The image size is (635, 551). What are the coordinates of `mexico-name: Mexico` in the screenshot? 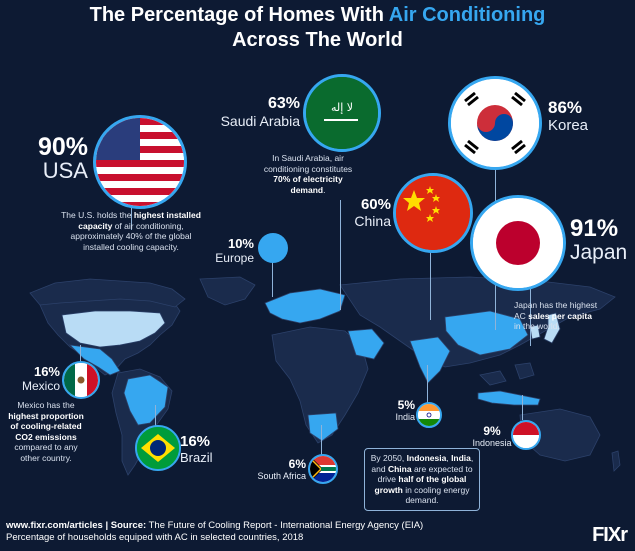 It's located at (40, 386).